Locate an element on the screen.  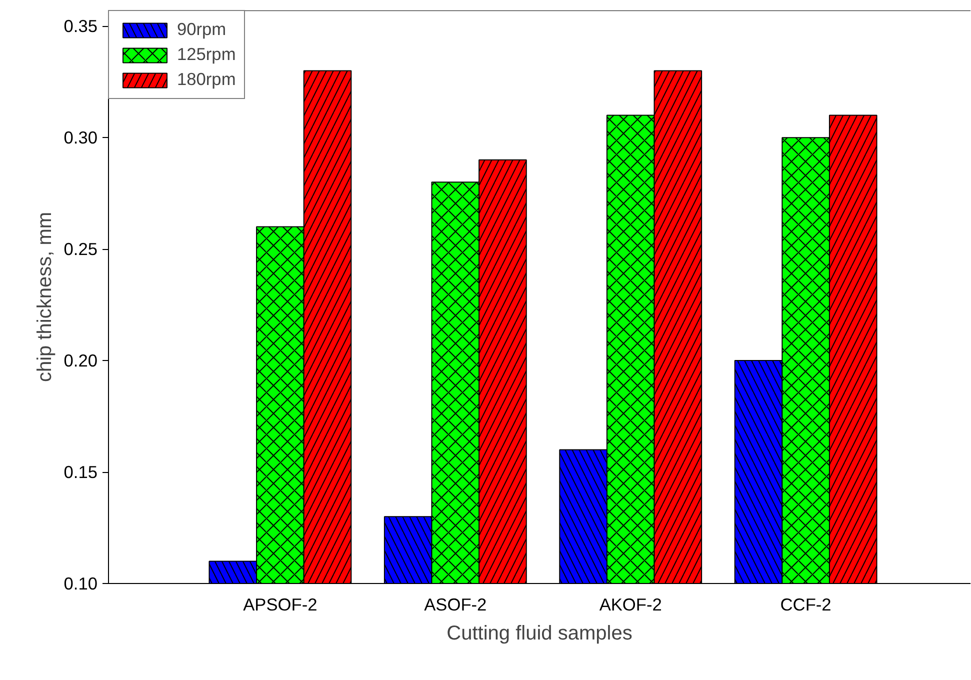
y-tick-label: 0.35 is located at coordinates (81, 26).